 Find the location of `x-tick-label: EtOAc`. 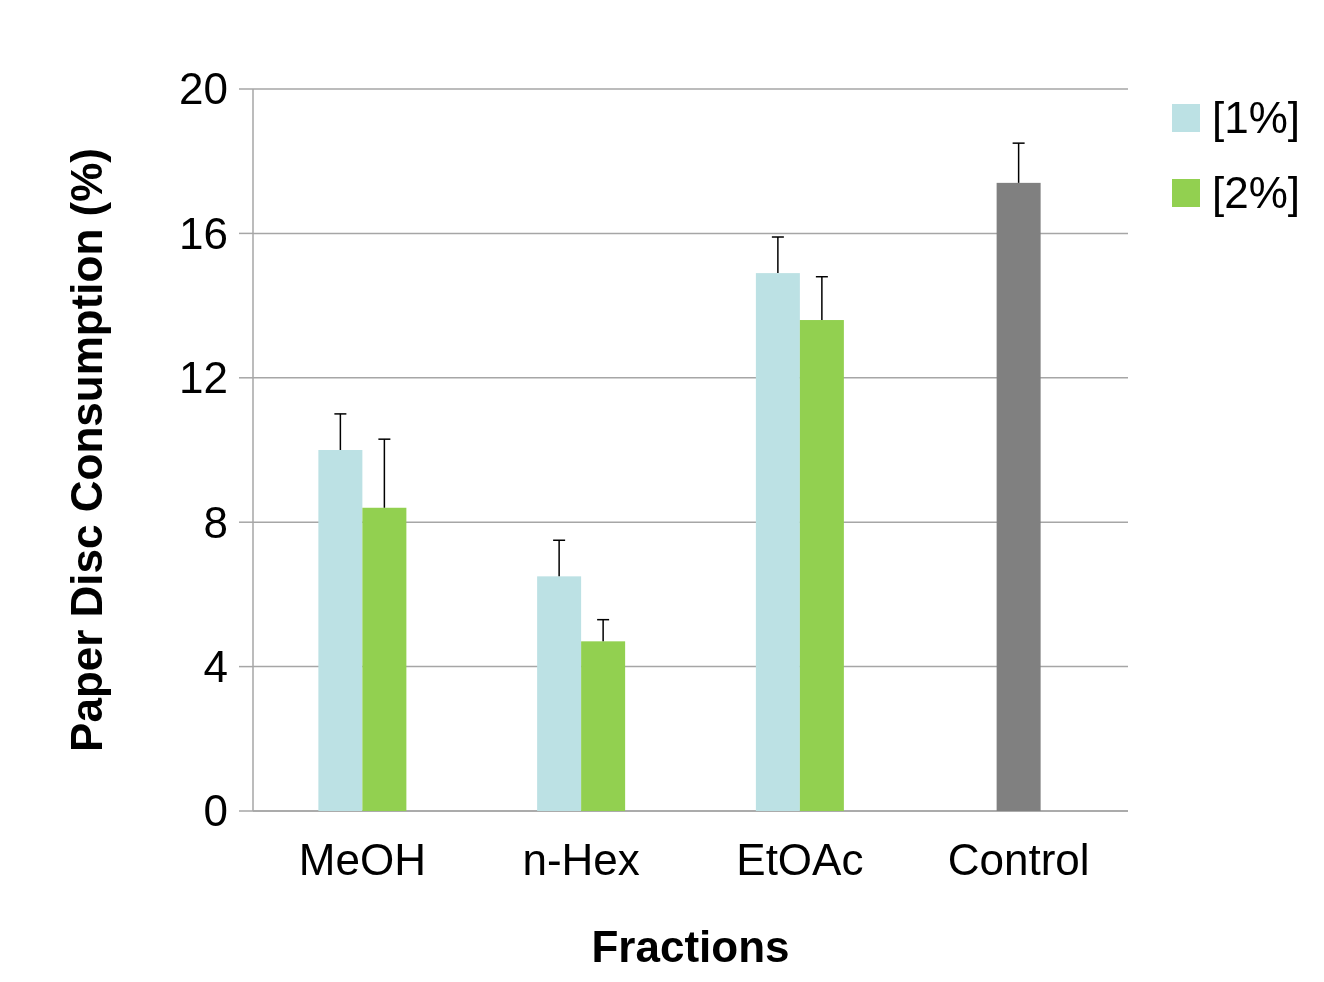

x-tick-label: EtOAc is located at coordinates (800, 859).